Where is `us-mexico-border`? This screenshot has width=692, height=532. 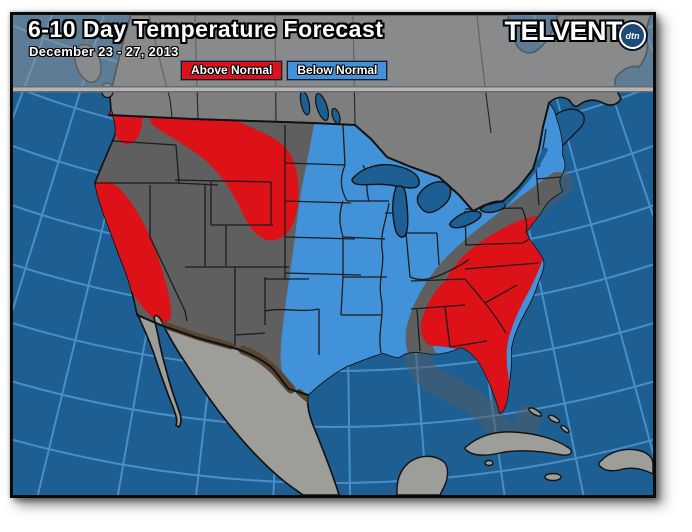 us-mexico-border is located at coordinates (222, 355).